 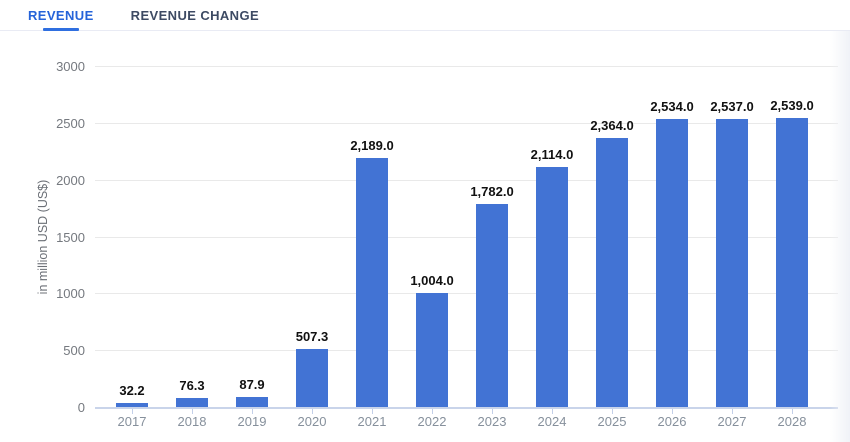 I want to click on x-tick-label: 2018, so click(x=192, y=421).